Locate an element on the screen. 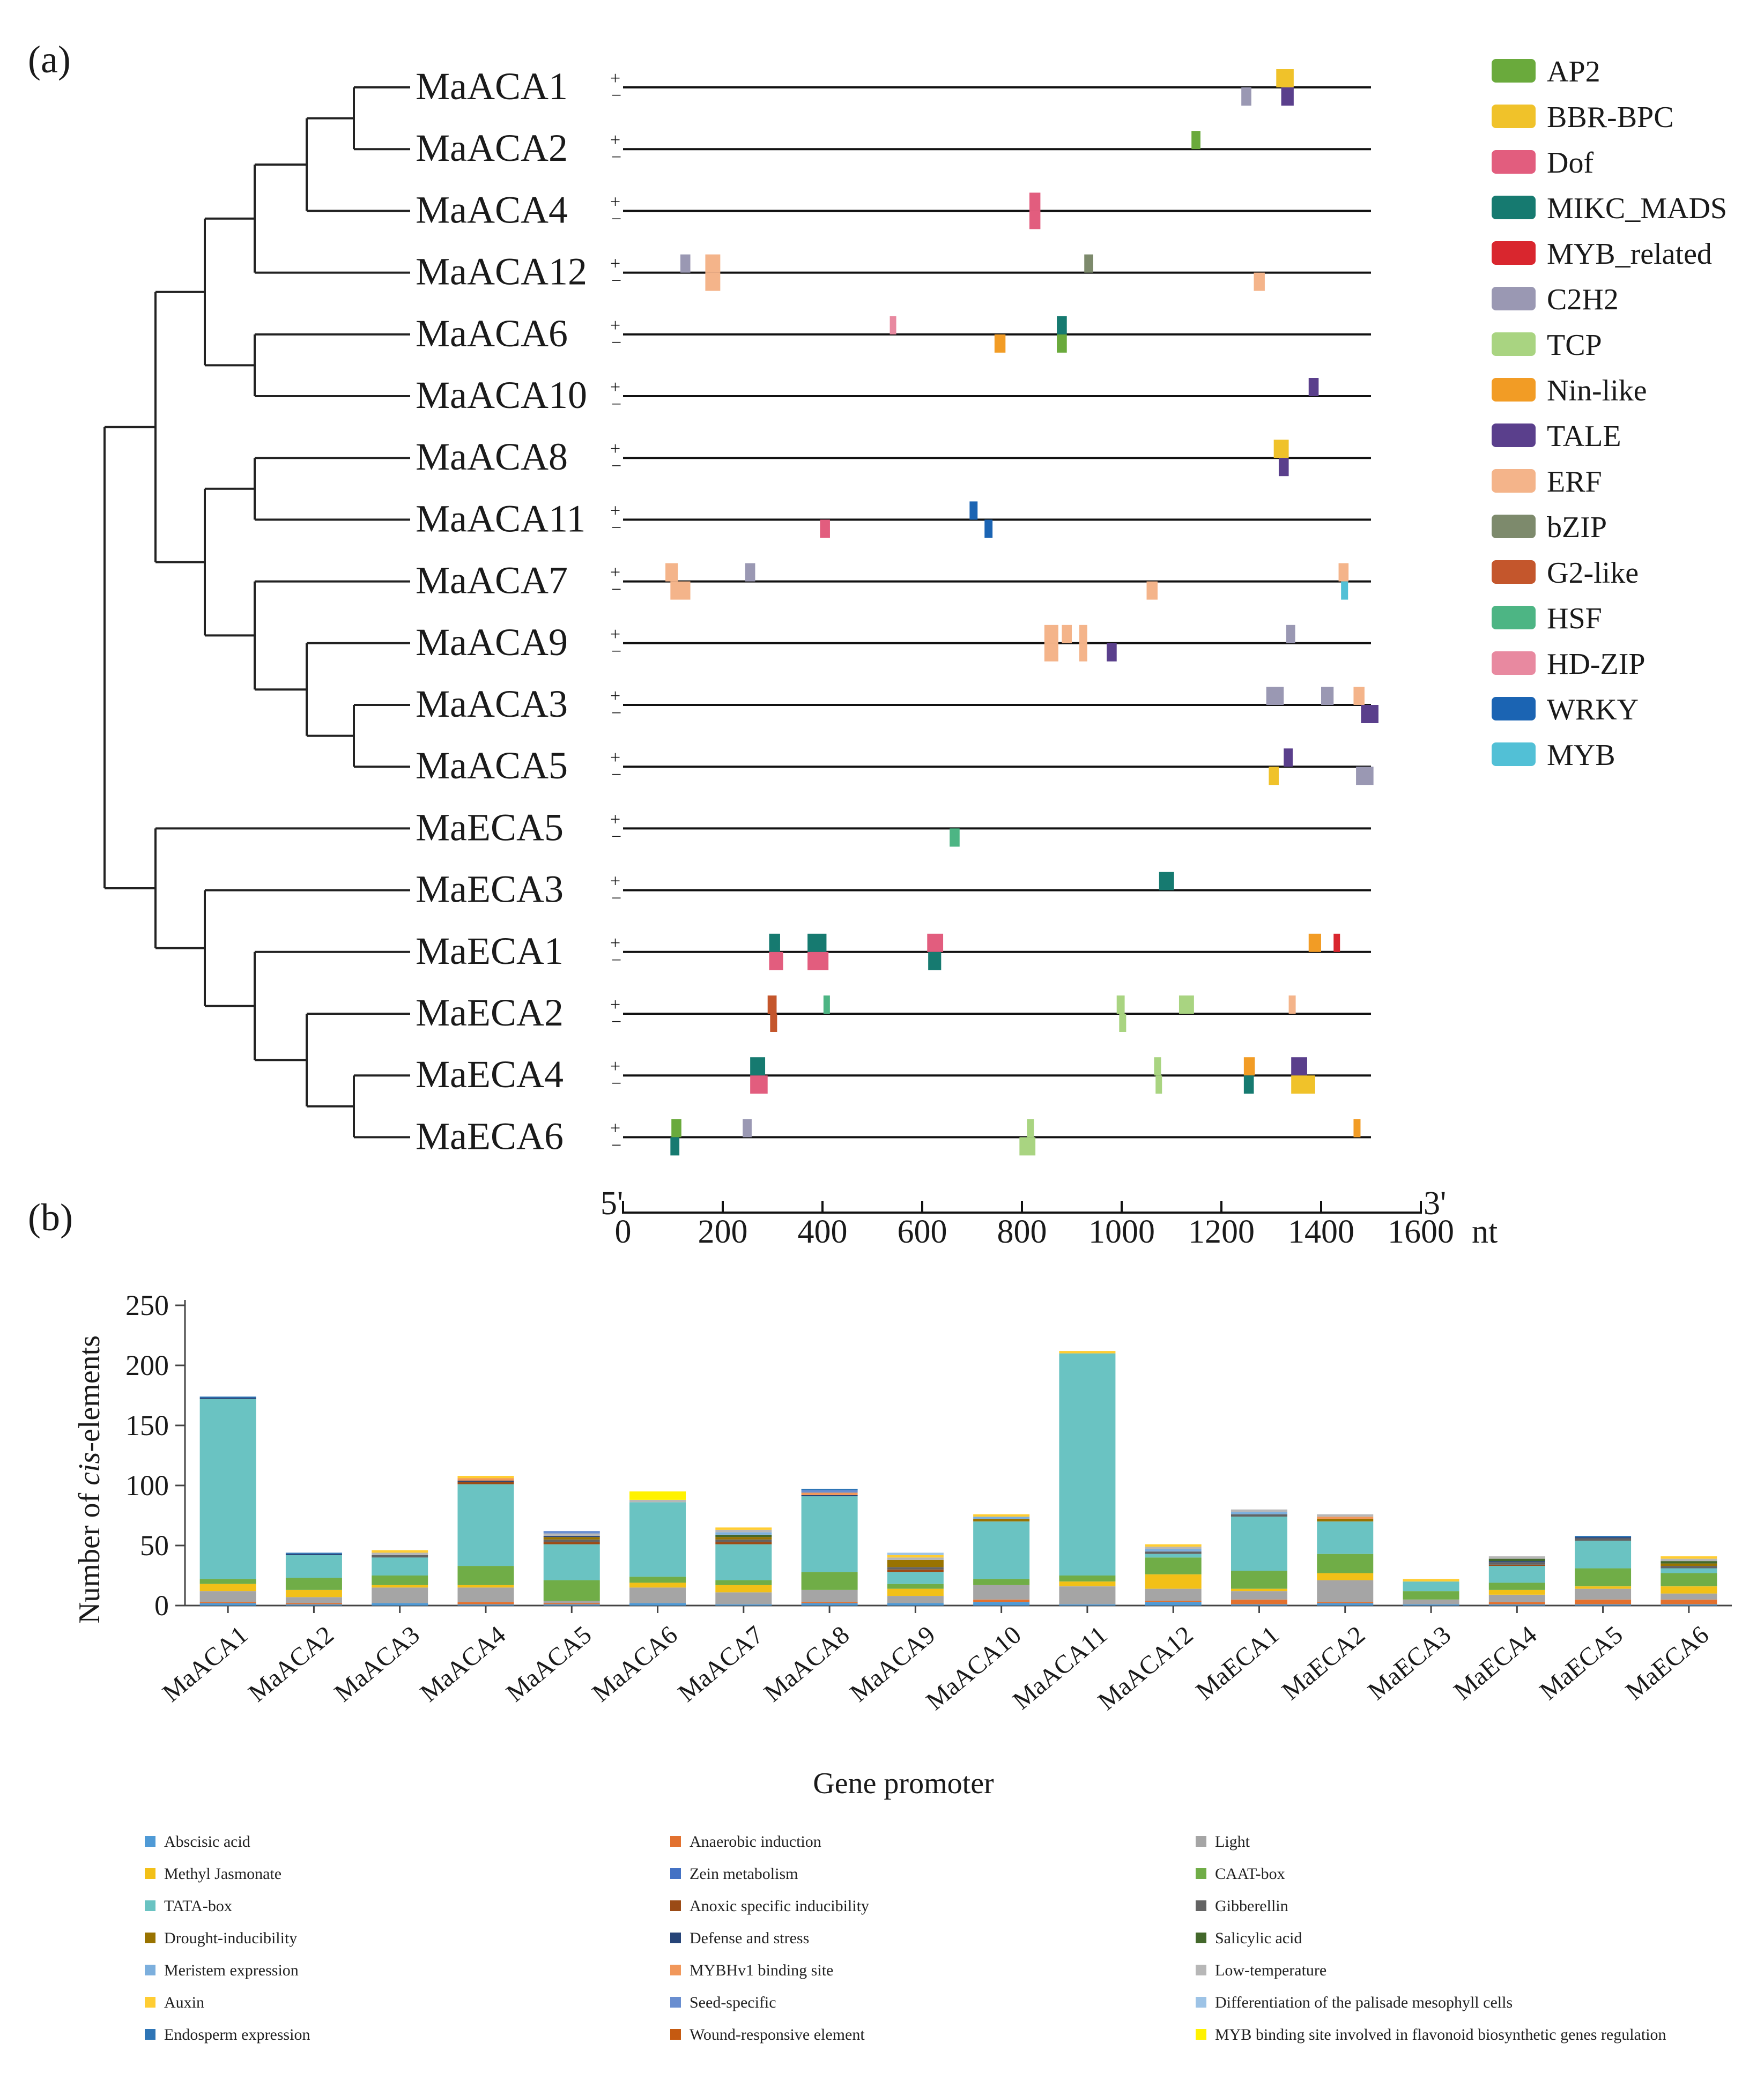 This screenshot has width=1764, height=2088. nt-tick-label-1000: 1000 is located at coordinates (1121, 1232).